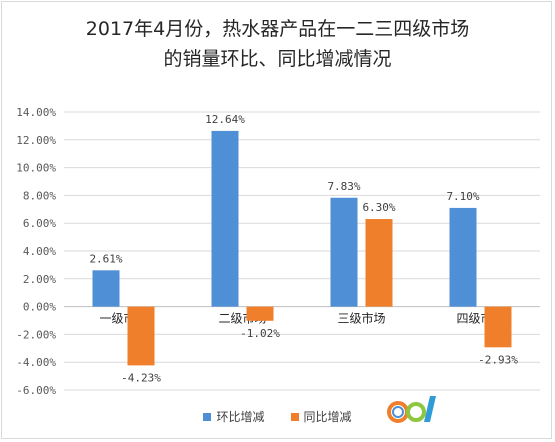 The width and height of the screenshot is (555, 442). What do you see at coordinates (141, 377) in the screenshot?
I see `data-label: -4.23%` at bounding box center [141, 377].